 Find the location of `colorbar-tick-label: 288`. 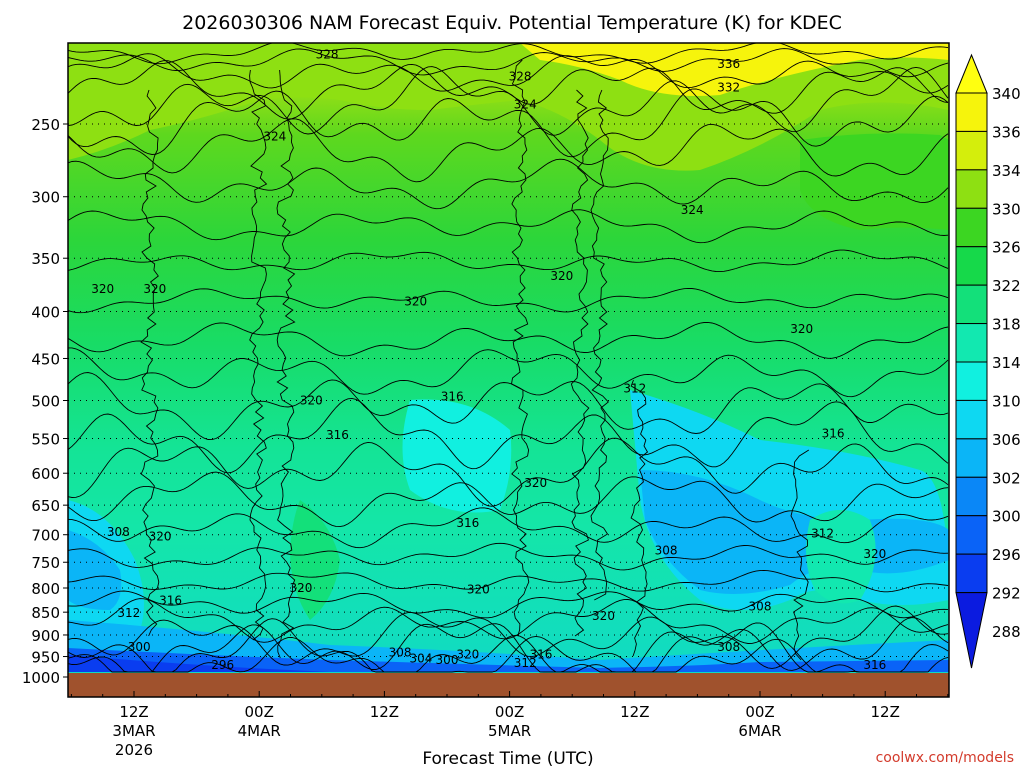

colorbar-tick-label: 288 is located at coordinates (1006, 632).